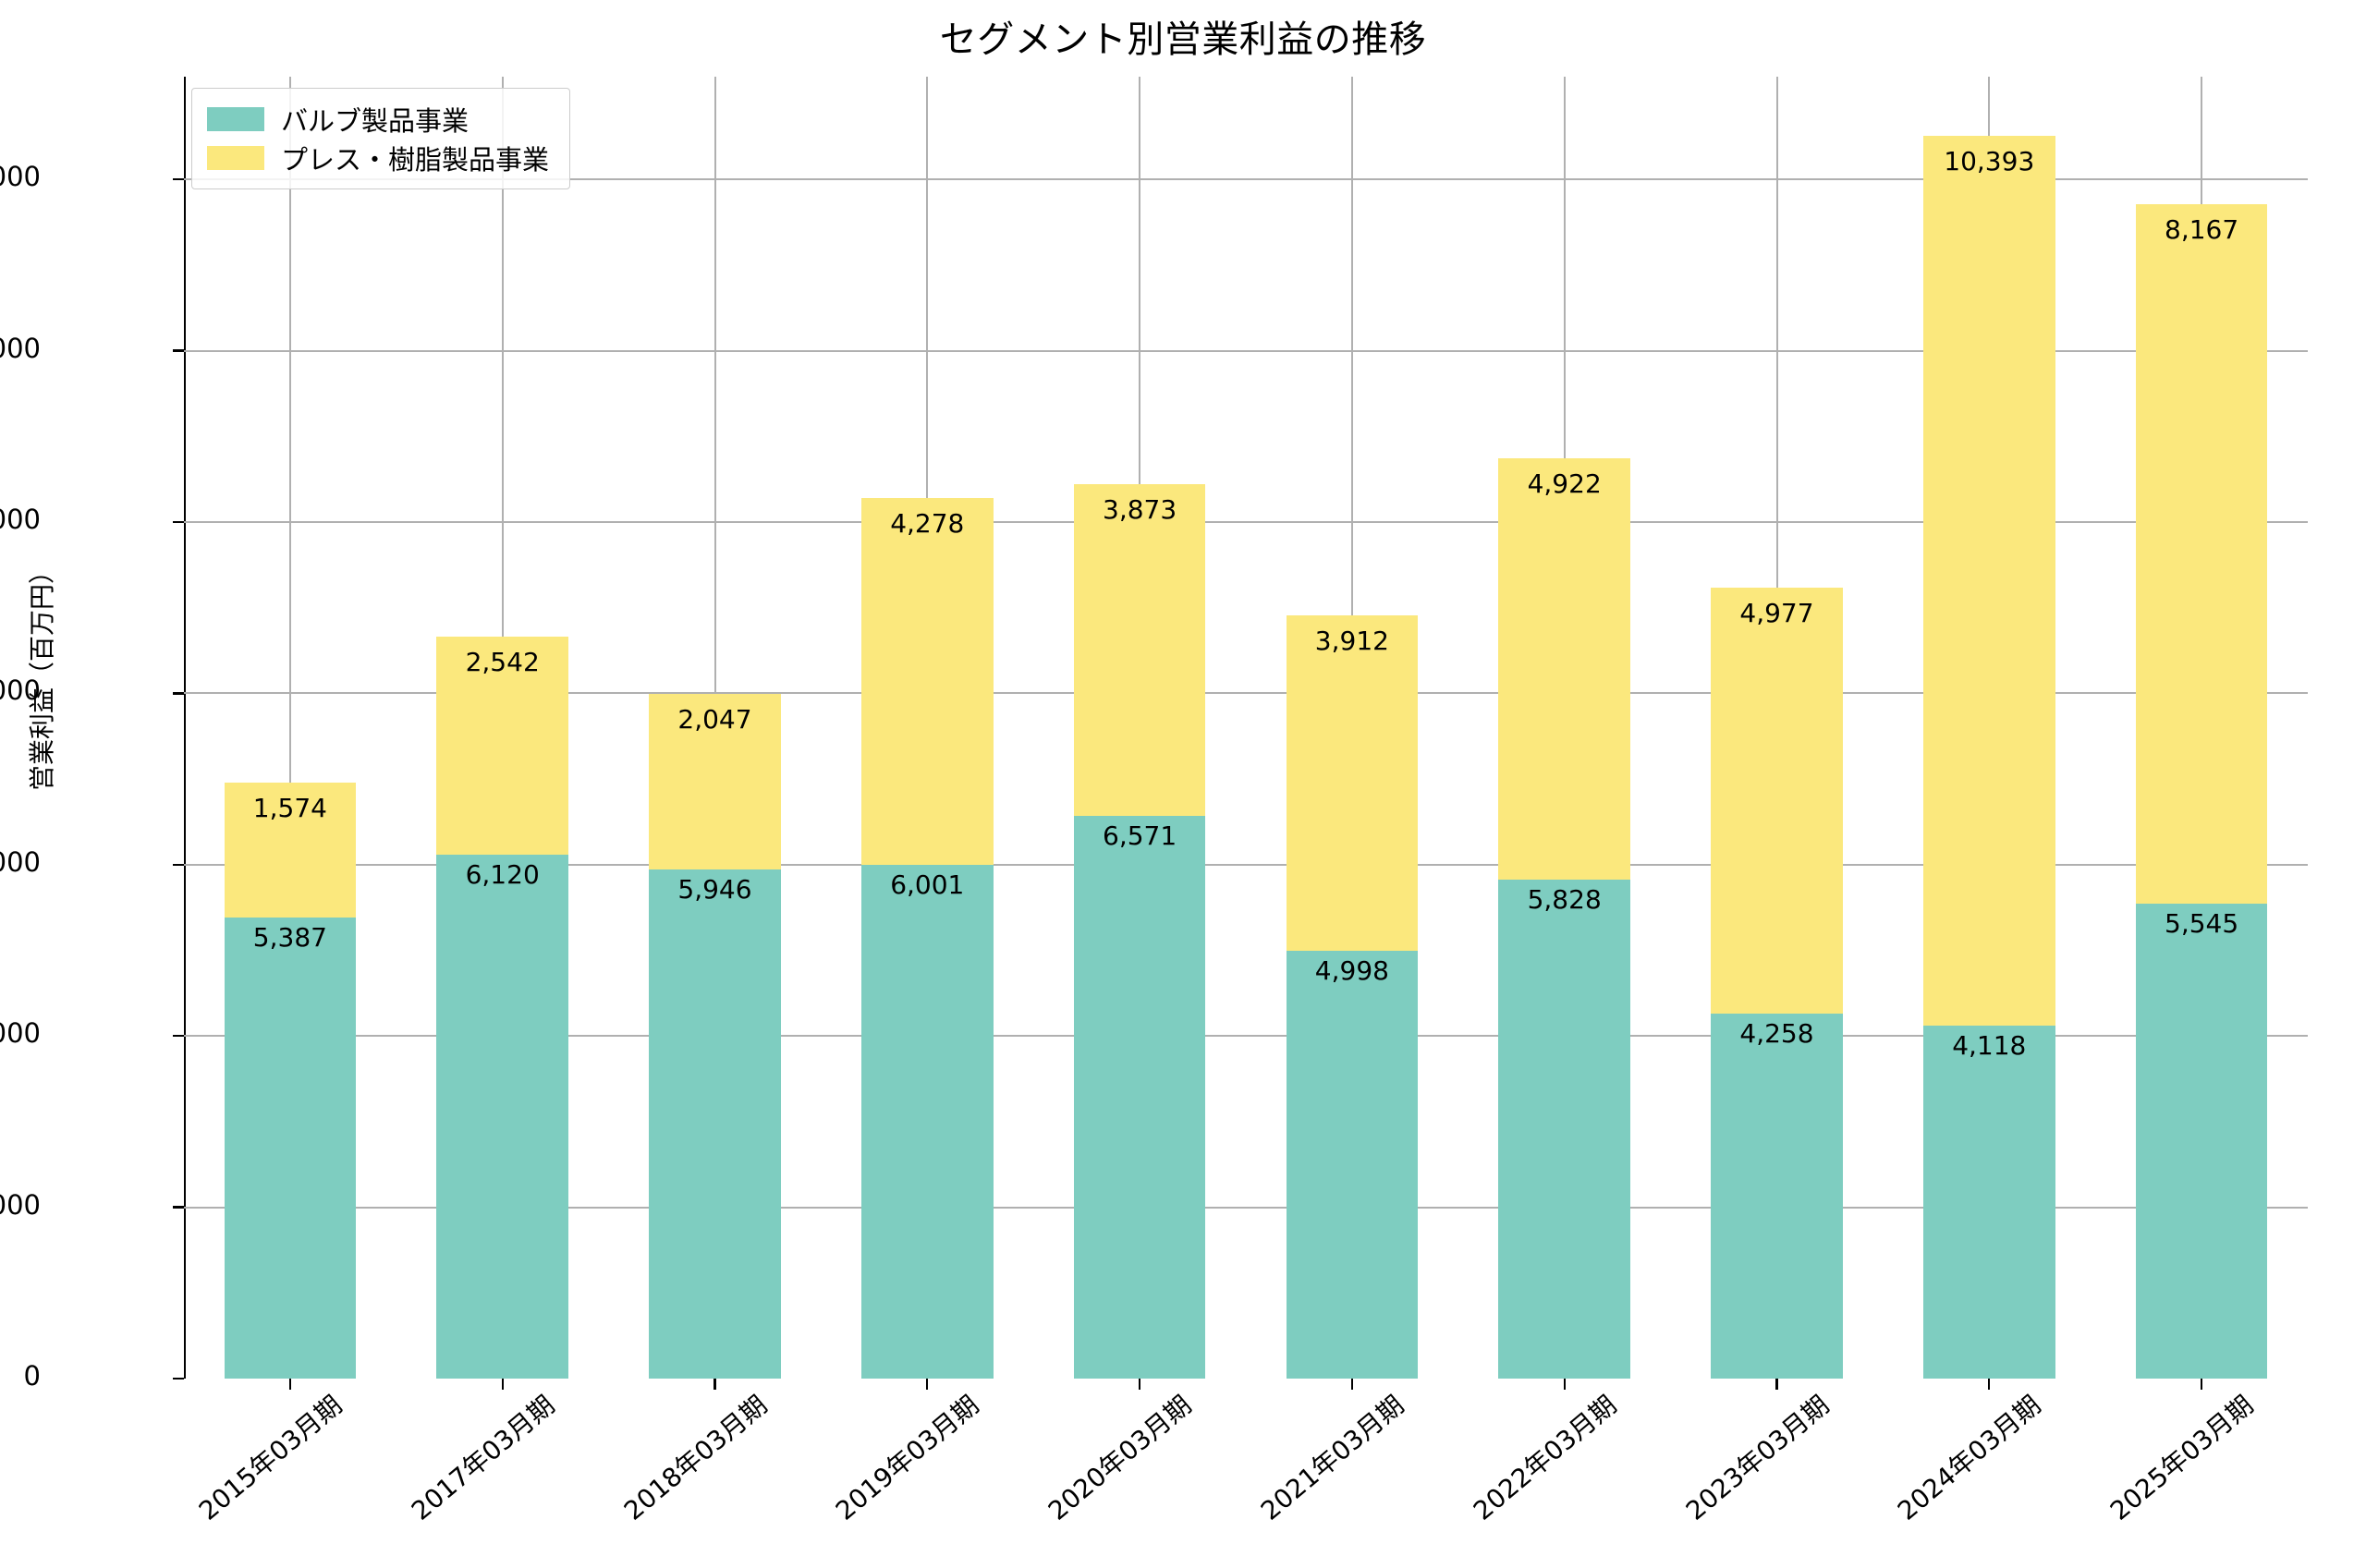 The image size is (2366, 1568). What do you see at coordinates (1969, 1457) in the screenshot?
I see `x-tick-label: 2024年03月期` at bounding box center [1969, 1457].